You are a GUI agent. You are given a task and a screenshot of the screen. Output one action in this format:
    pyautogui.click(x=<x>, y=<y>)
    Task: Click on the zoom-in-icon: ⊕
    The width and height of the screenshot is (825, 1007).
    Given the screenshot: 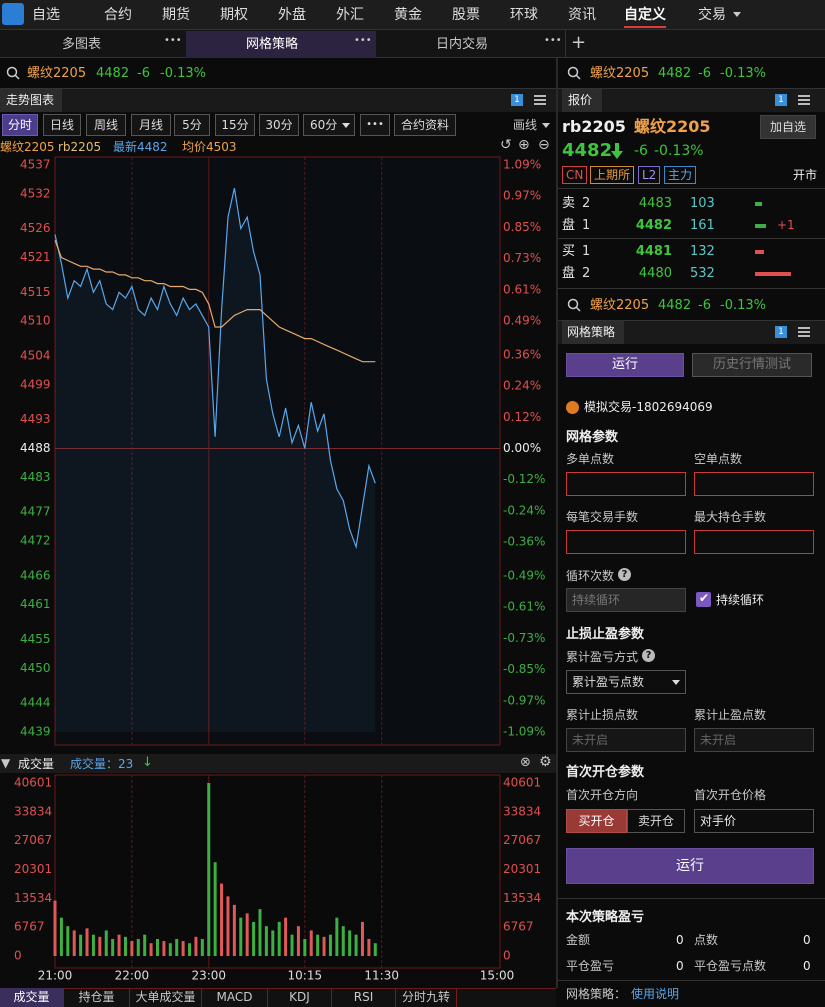 What is the action you would take?
    pyautogui.click(x=524, y=145)
    